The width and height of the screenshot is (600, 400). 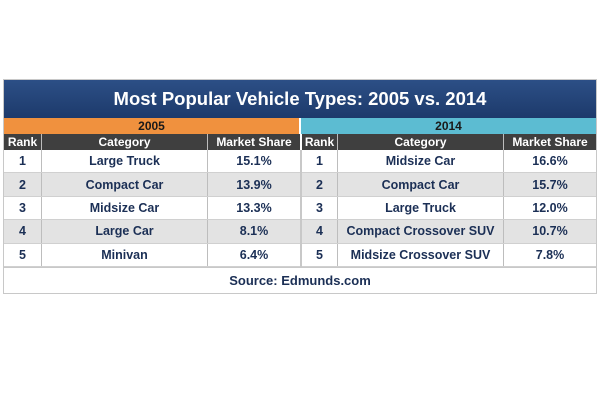 What do you see at coordinates (421, 231) in the screenshot?
I see `category-cell: Compact Crossover SUV` at bounding box center [421, 231].